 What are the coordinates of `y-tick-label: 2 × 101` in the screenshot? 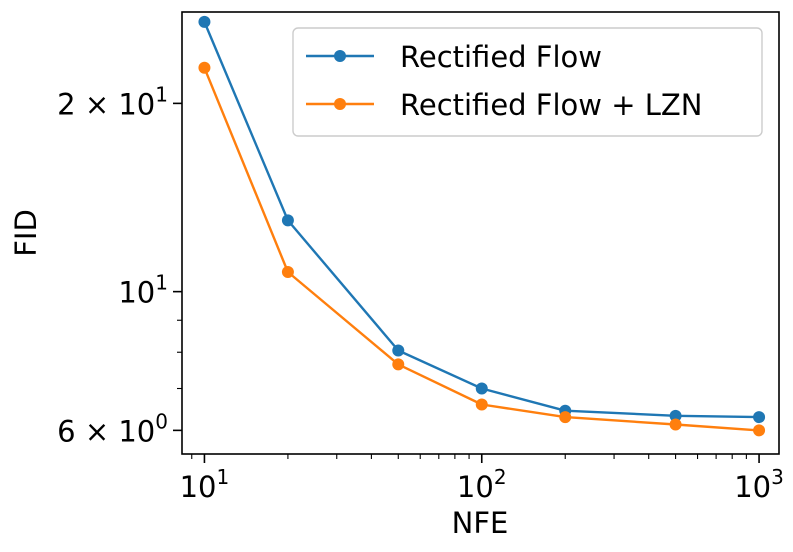 It's located at (112, 101).